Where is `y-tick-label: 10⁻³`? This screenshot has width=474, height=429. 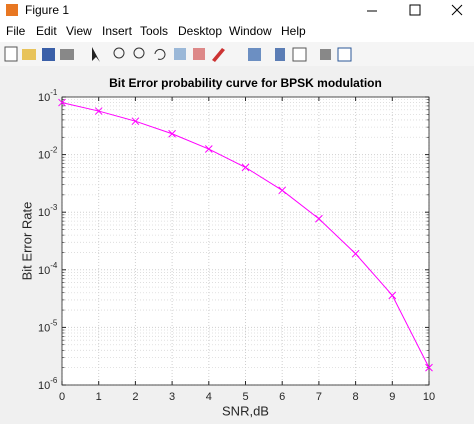
y-tick-label: 10⁻³ is located at coordinates (48, 211).